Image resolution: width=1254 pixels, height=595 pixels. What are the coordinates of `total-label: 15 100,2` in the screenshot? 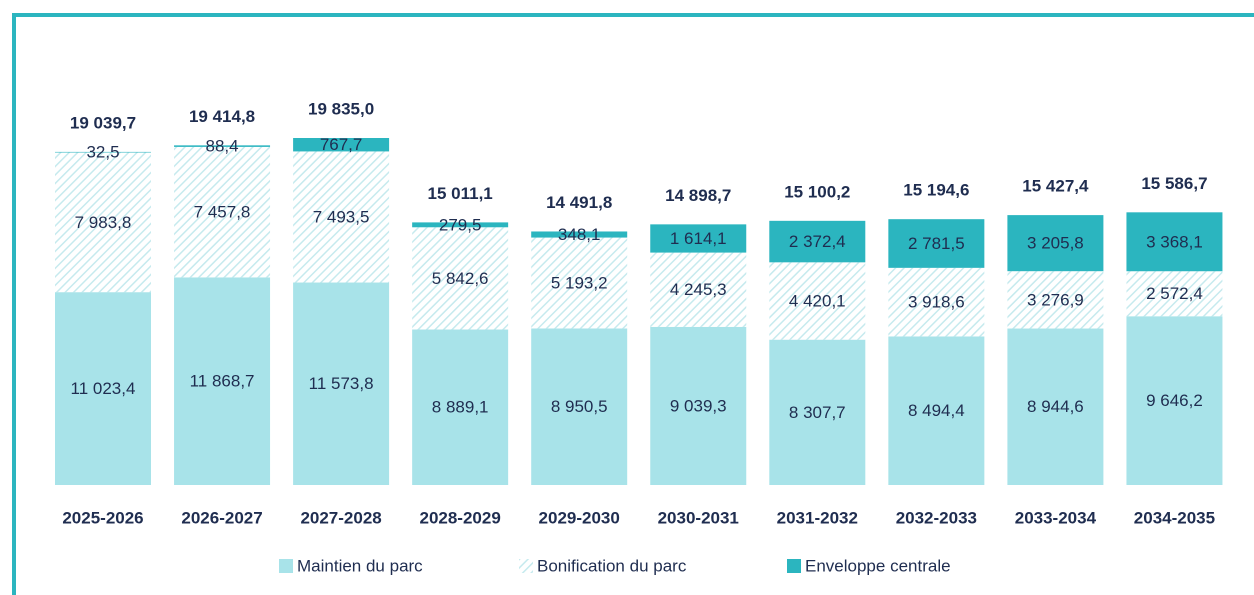 It's located at (817, 191).